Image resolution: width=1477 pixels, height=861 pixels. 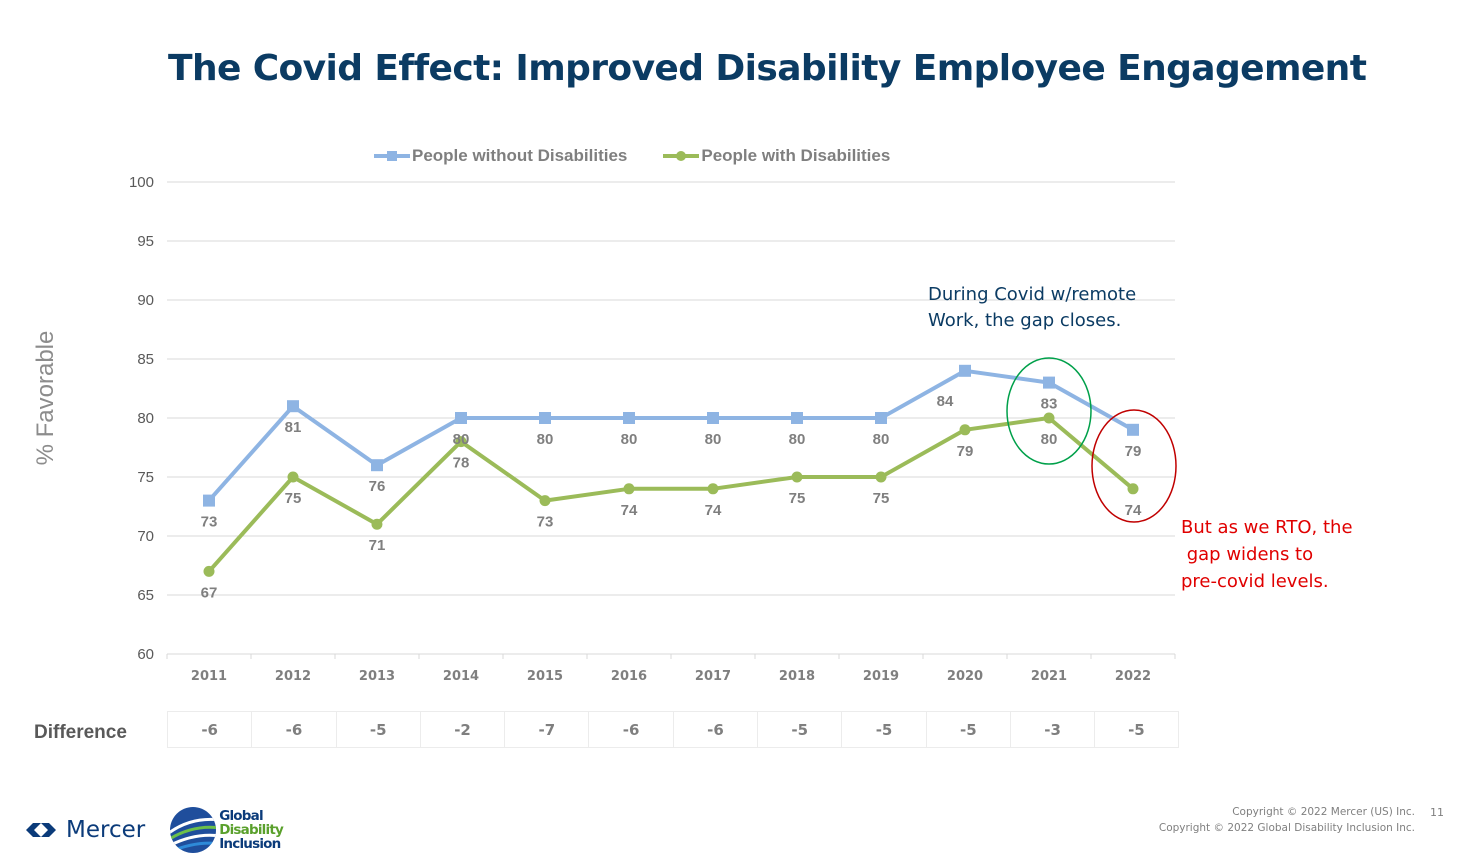 I want to click on x-tick-label: 2022, so click(x=1133, y=676).